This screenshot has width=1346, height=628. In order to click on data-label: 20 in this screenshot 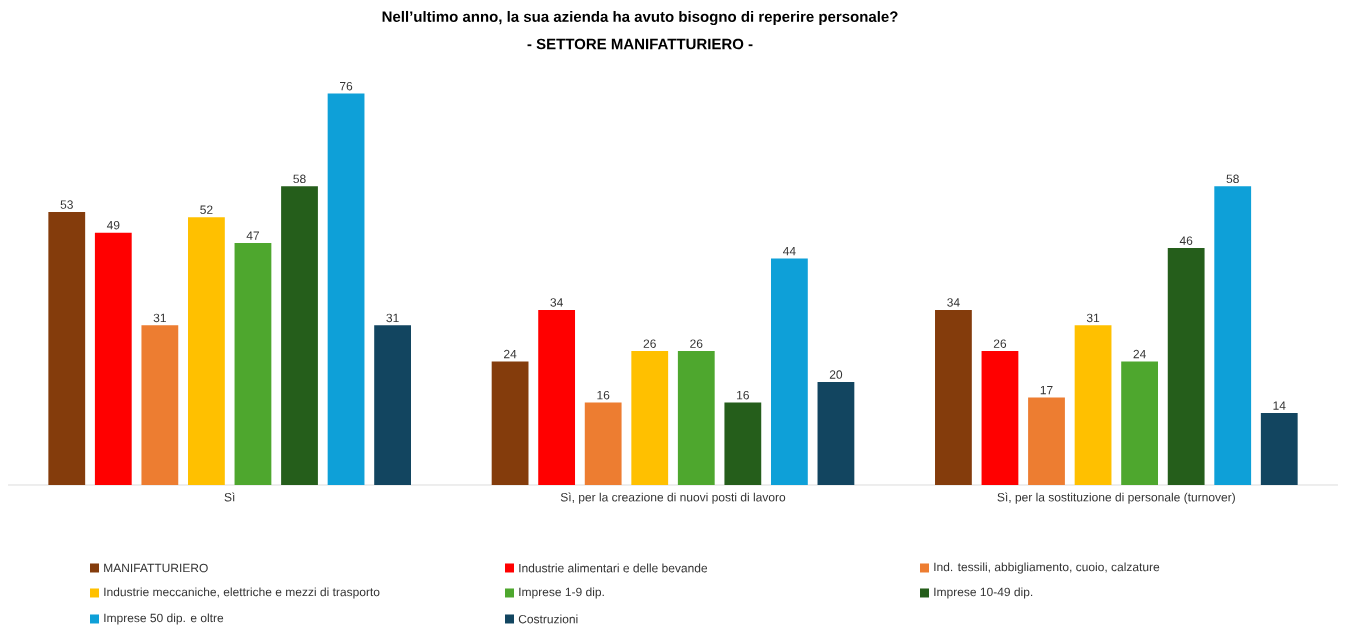, I will do `click(836, 374)`.